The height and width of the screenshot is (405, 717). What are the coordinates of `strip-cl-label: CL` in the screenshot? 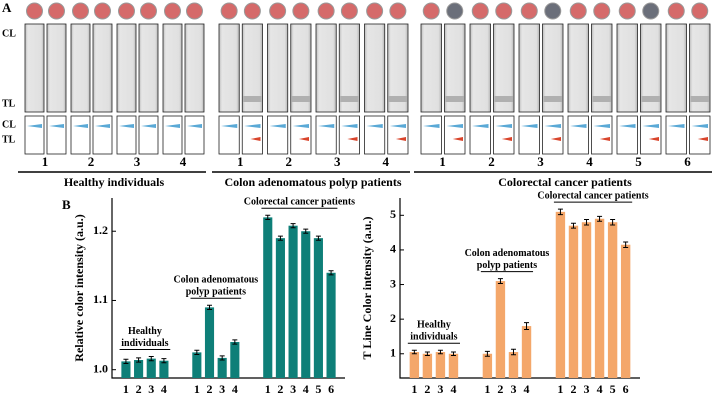 It's located at (9, 33).